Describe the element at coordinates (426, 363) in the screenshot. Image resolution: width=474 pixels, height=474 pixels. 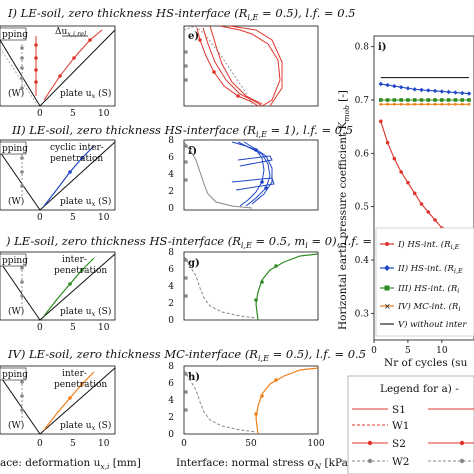
I see `panel-i-xlabel: Nr of cycles (su` at that location.